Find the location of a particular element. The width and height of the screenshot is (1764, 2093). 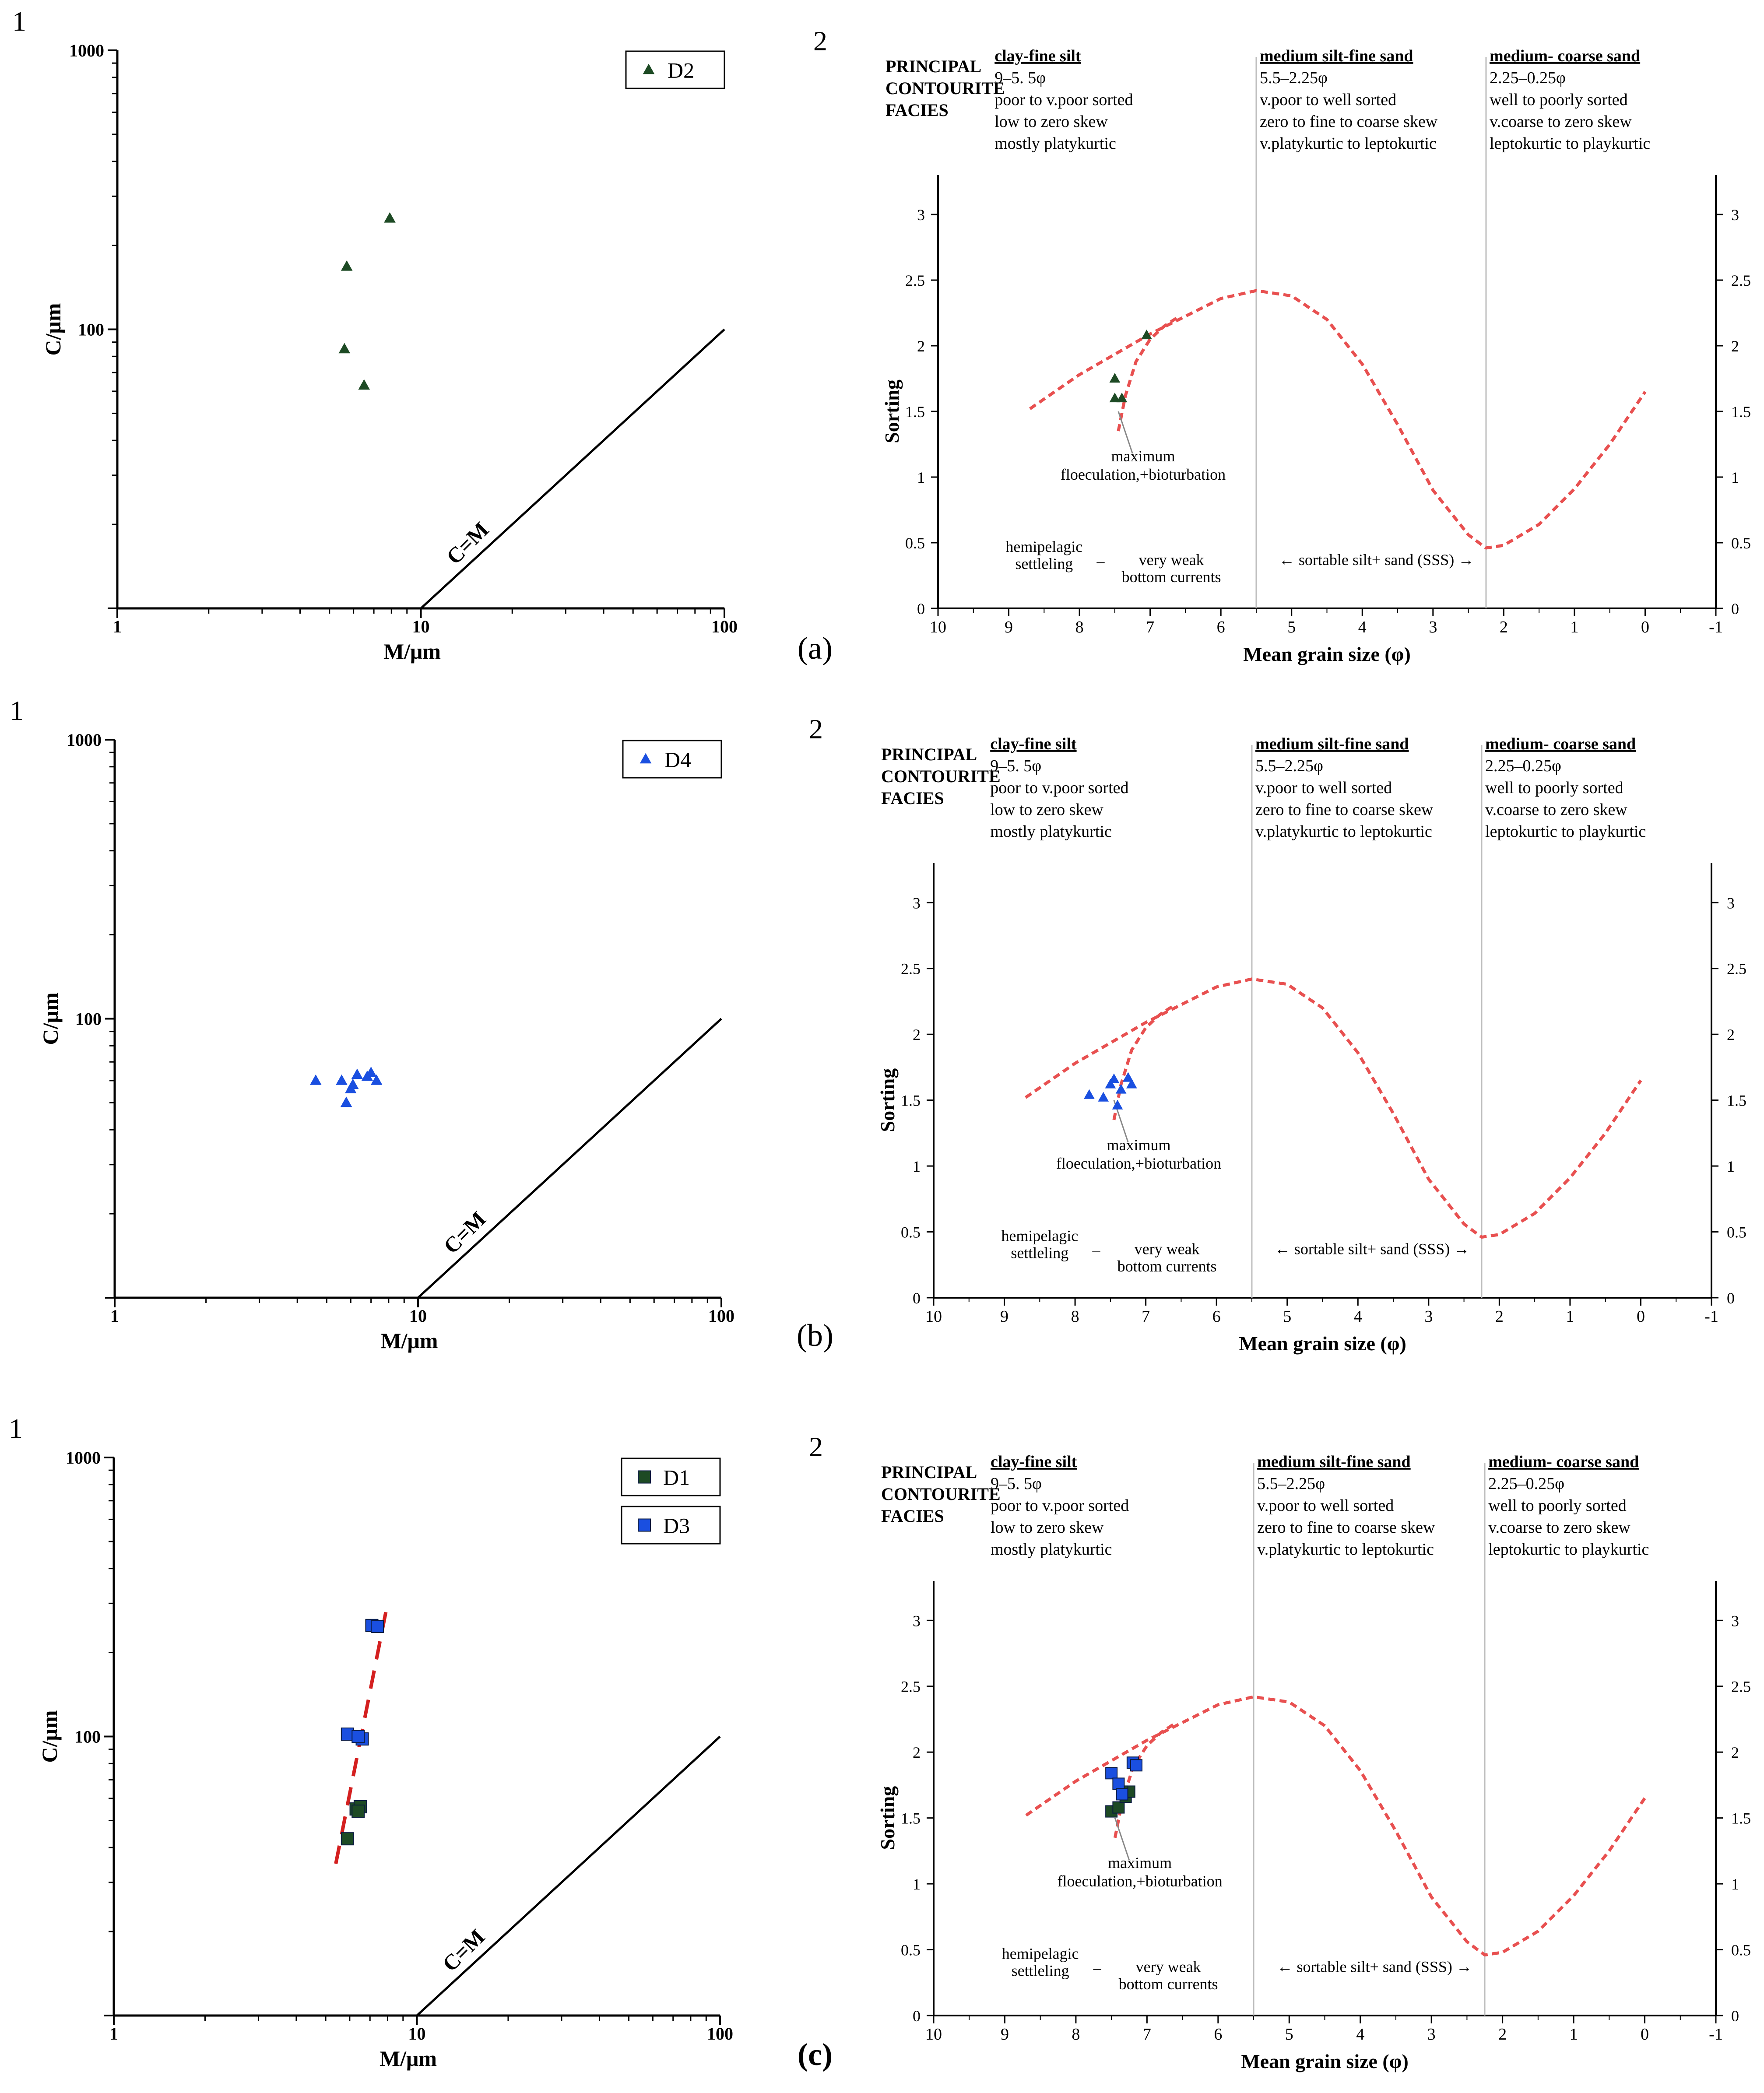

y-tick-label-left: 1 is located at coordinates (917, 1884).